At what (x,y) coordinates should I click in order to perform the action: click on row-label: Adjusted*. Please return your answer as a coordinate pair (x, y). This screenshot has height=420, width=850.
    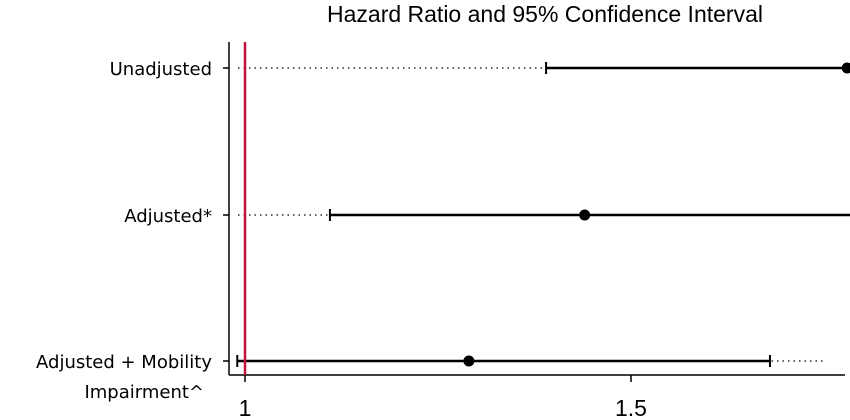
    Looking at the image, I should click on (168, 216).